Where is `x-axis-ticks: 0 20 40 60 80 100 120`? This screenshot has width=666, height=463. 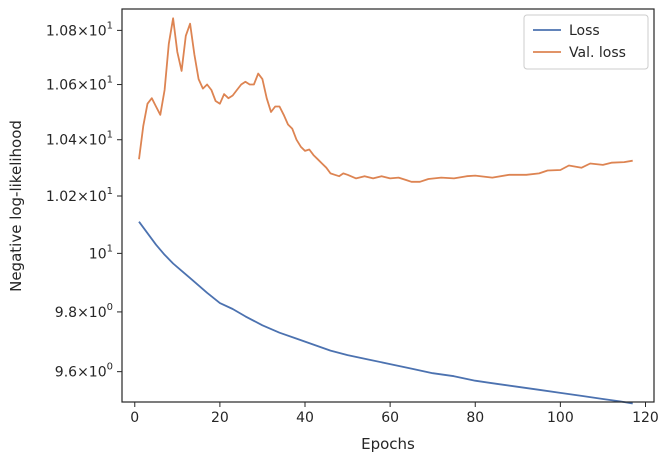
x-axis-ticks: 0 20 40 60 80 100 120 is located at coordinates (394, 414).